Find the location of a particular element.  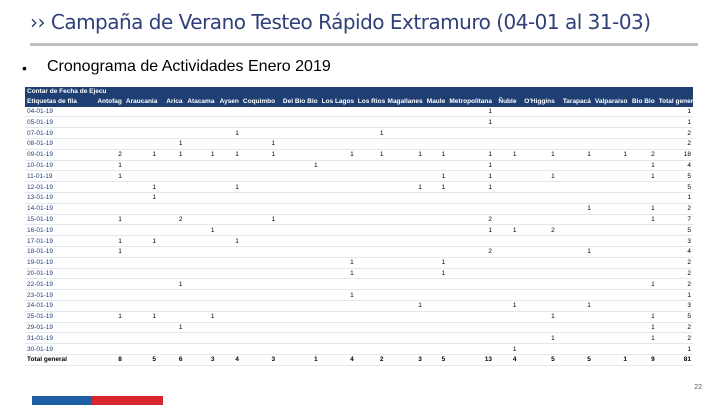

caption-filler is located at coordinates (425, 92).